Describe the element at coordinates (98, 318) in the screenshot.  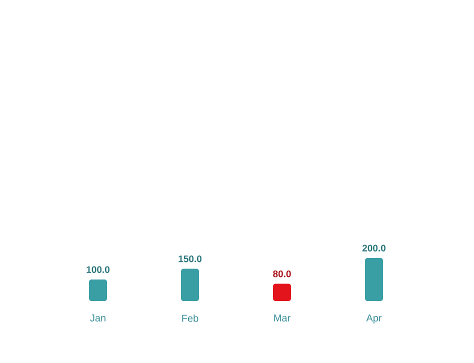
I see `x-tick-label: Jan` at that location.